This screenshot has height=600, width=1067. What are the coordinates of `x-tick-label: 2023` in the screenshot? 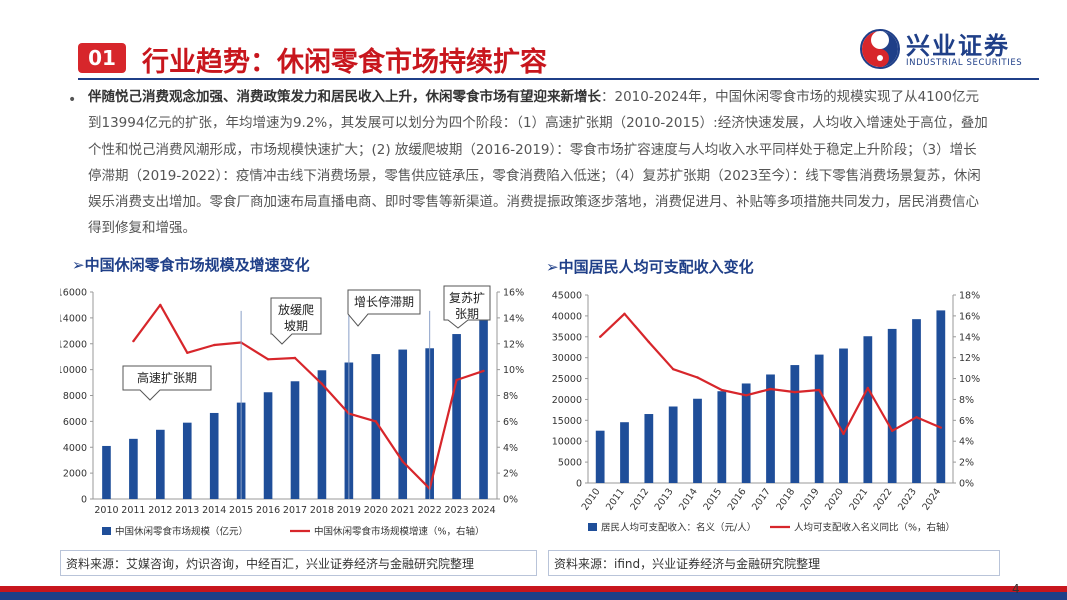 It's located at (907, 499).